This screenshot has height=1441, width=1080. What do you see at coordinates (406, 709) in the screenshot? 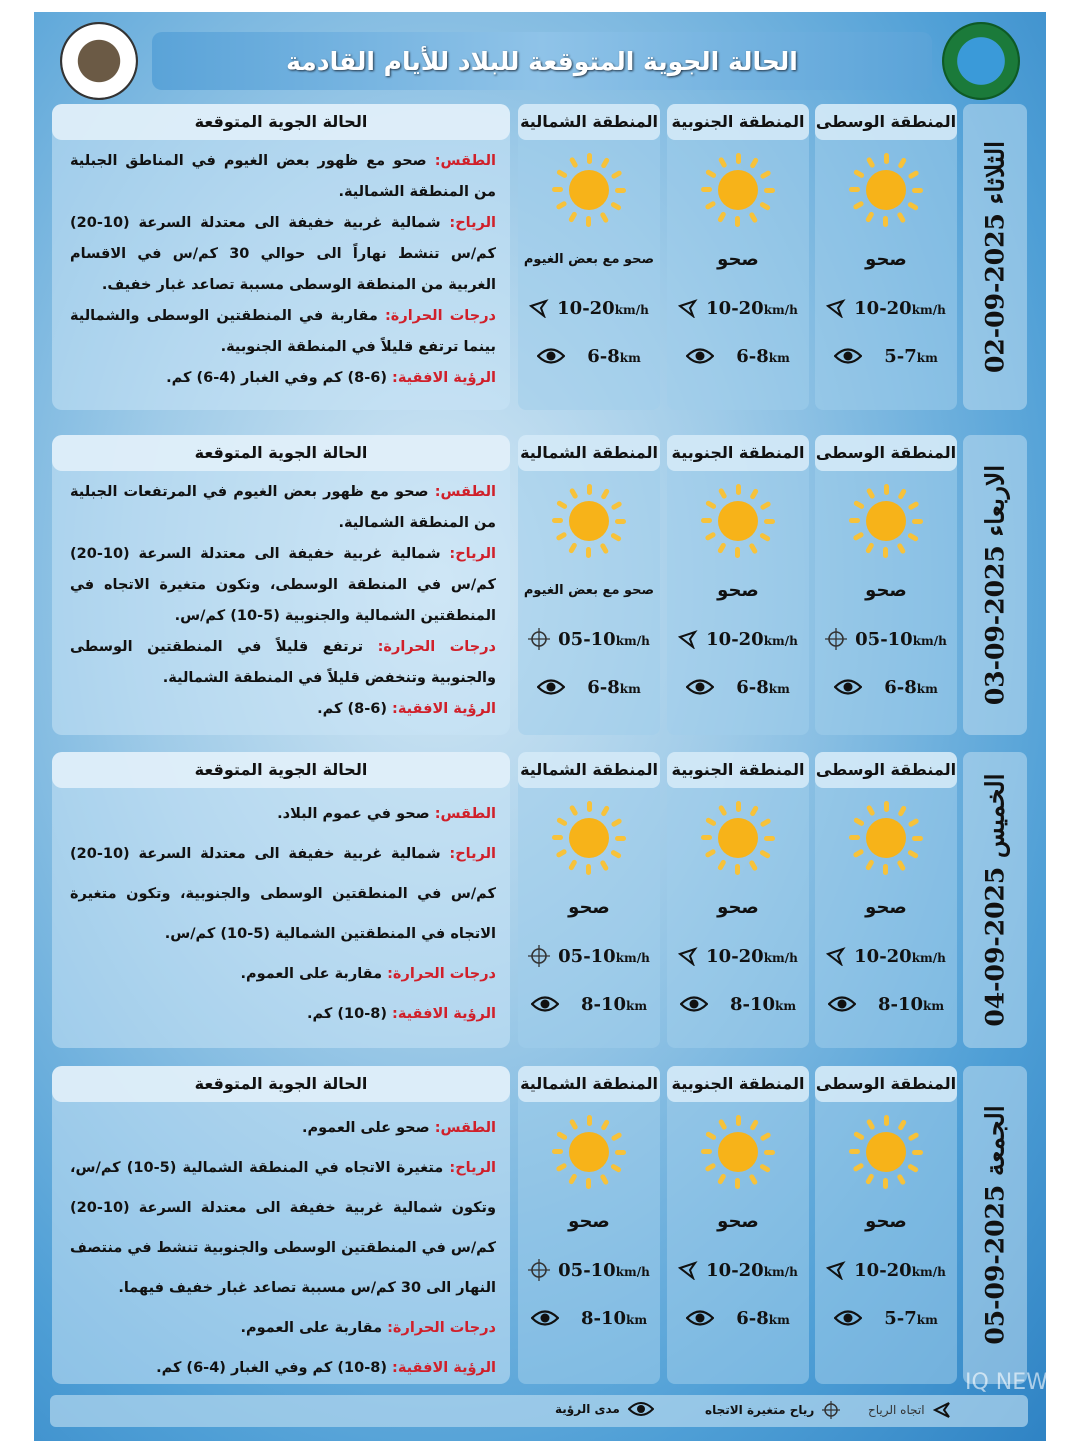
I see `forecast-vis: الرؤية الافقية: (6-8) كم.` at bounding box center [406, 709].